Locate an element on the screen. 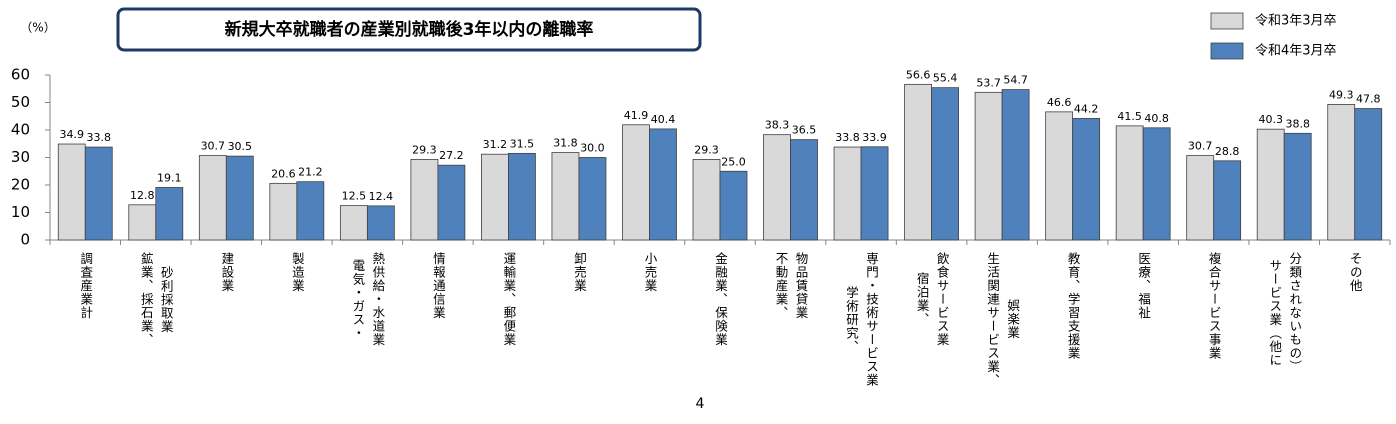  x-tick-label: 教育、学習支援業 is located at coordinates (1073, 306).